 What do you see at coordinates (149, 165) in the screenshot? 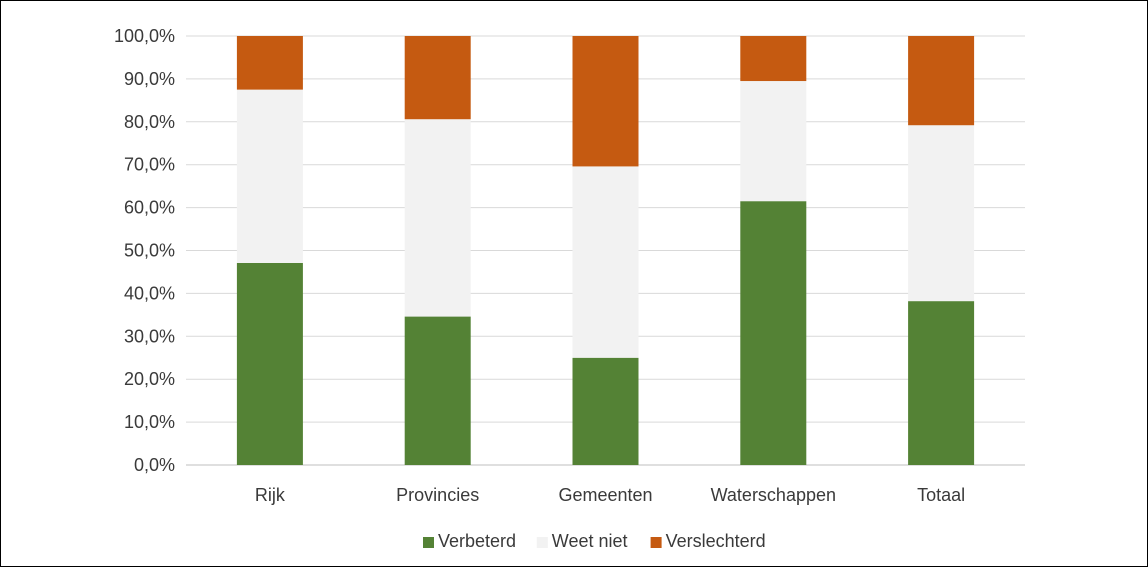
I see `y-tick-label: 70,0%` at bounding box center [149, 165].